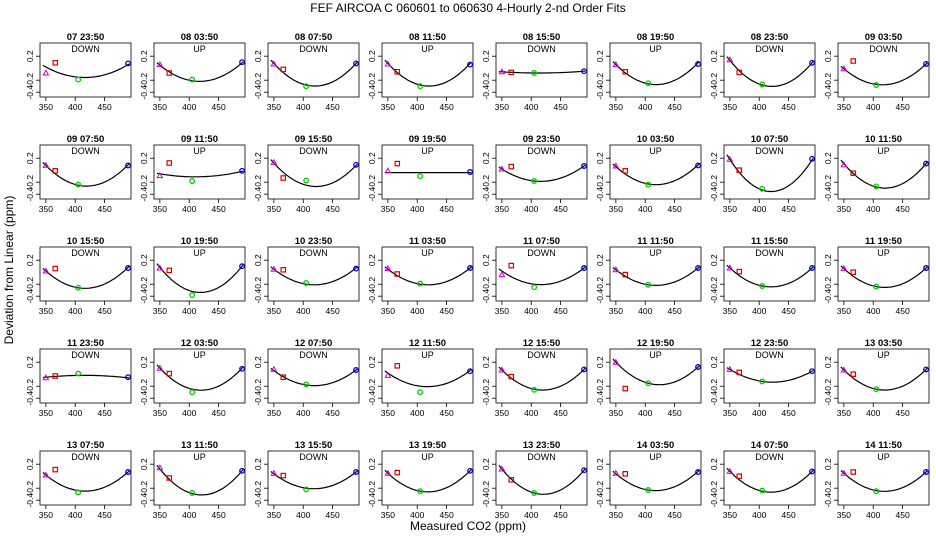  What do you see at coordinates (655, 241) in the screenshot?
I see `panel-title: 11 11:50` at bounding box center [655, 241].